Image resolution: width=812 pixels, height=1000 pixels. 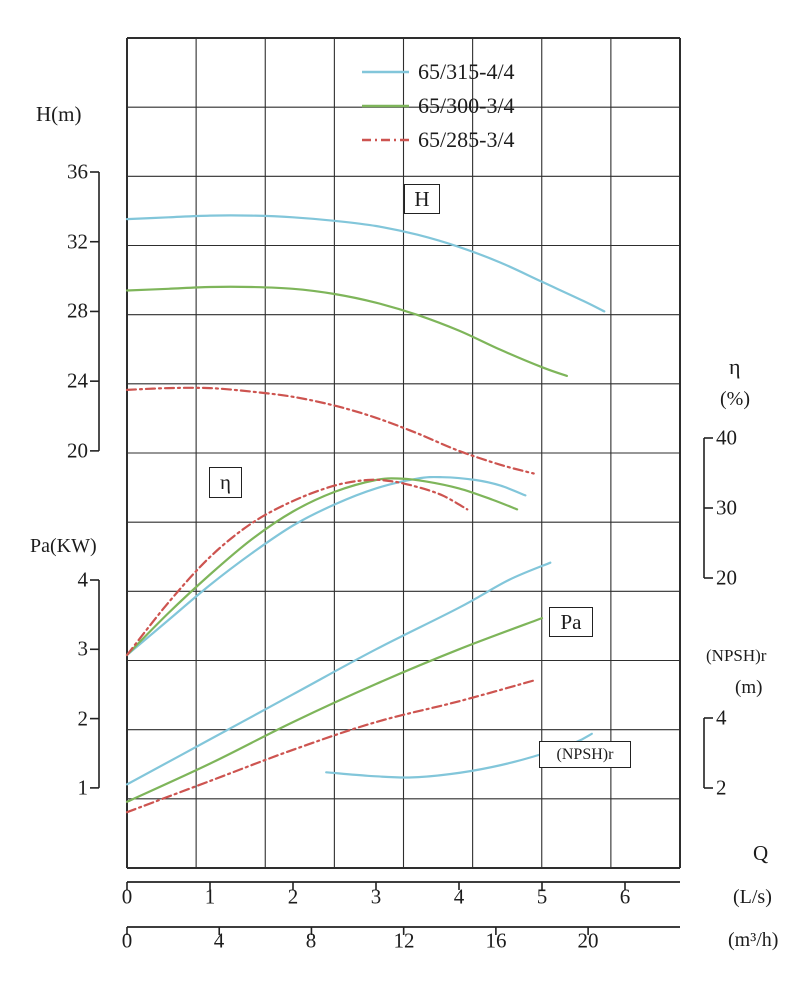 What do you see at coordinates (726, 577) in the screenshot?
I see `eta-tick: 20` at bounding box center [726, 577].